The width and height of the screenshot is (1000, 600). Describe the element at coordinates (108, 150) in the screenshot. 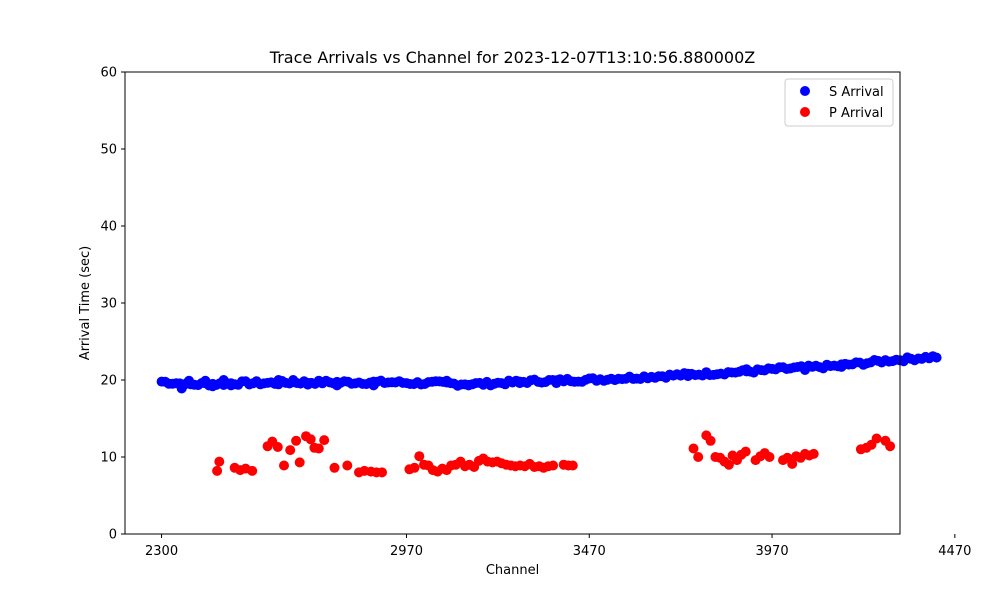

I see `y-tick-label: 50` at that location.